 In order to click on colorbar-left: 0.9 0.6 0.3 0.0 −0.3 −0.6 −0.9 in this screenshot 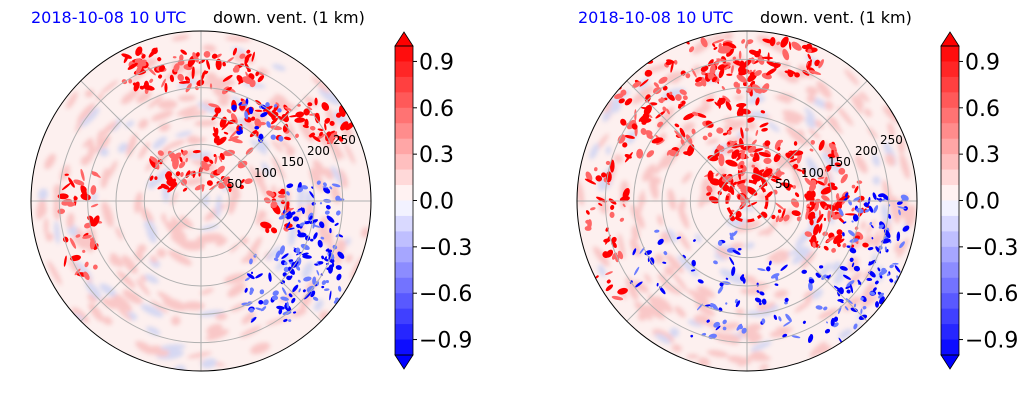, I will do `click(433, 200)`.